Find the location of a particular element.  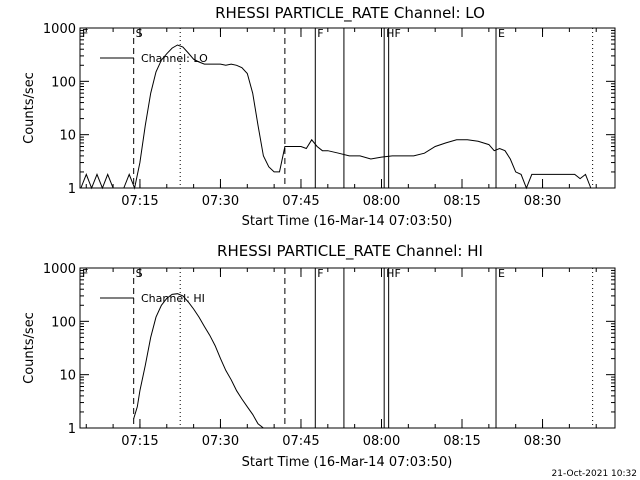

hi-x-tick-label: 08:30 is located at coordinates (542, 441).